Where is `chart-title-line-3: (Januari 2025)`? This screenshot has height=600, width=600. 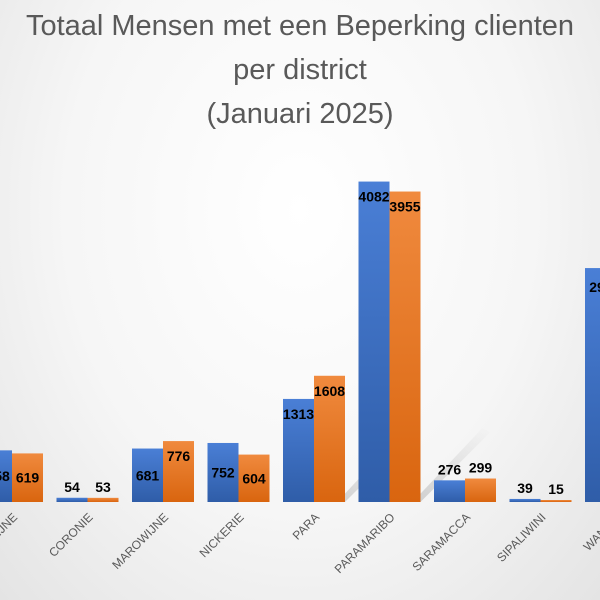
chart-title-line-3: (Januari 2025) is located at coordinates (300, 114).